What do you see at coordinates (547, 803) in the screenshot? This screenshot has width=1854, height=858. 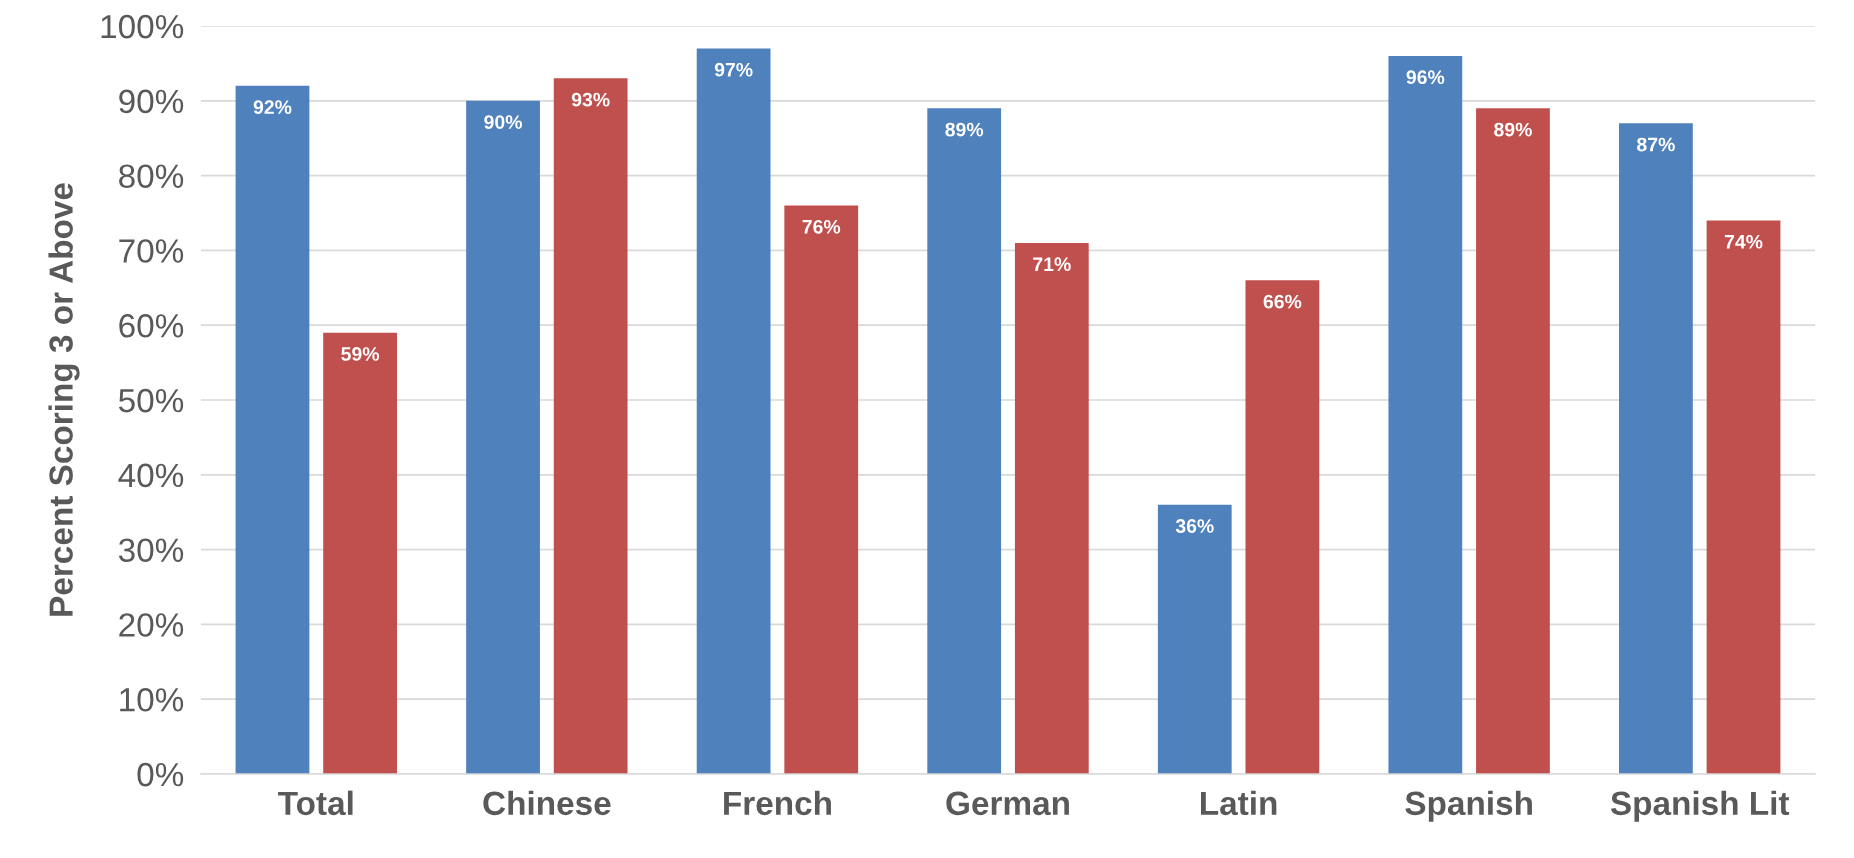 I see `x-tick-label: Chinese` at bounding box center [547, 803].